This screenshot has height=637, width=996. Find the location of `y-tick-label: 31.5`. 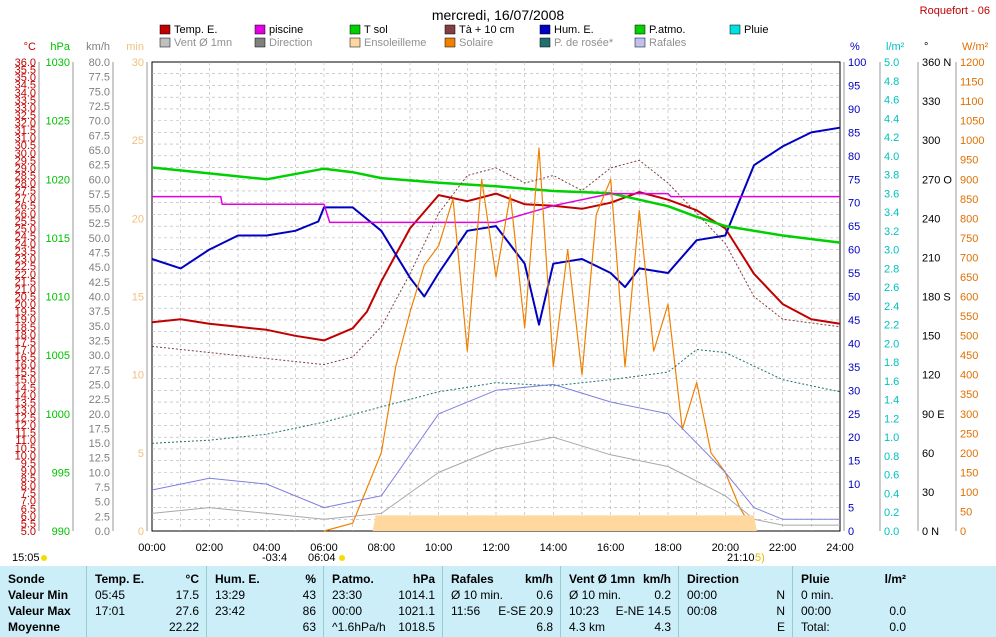

y-tick-label: 31.5 is located at coordinates (25, 131).